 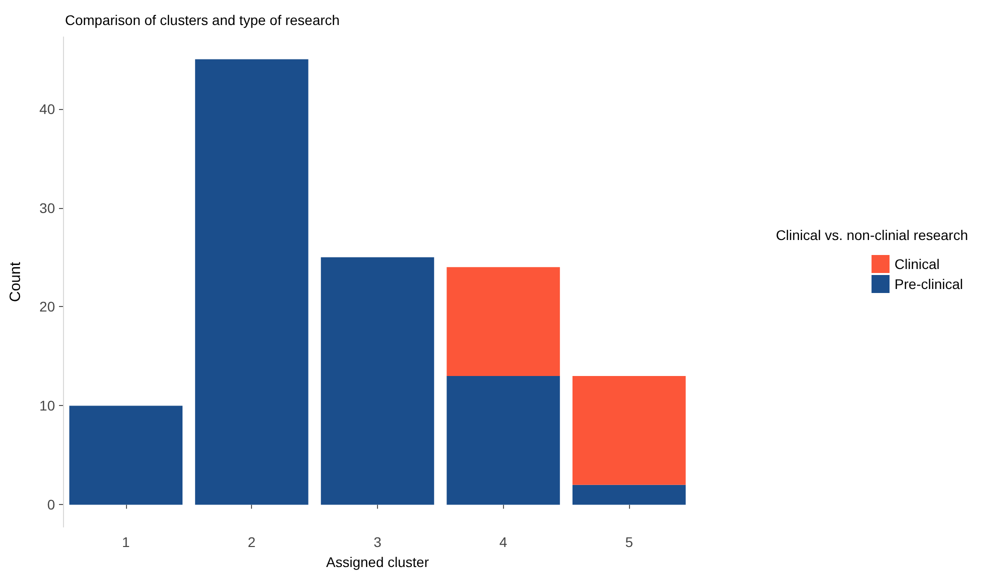 What do you see at coordinates (917, 264) in the screenshot?
I see `legend-label: Clinical` at bounding box center [917, 264].